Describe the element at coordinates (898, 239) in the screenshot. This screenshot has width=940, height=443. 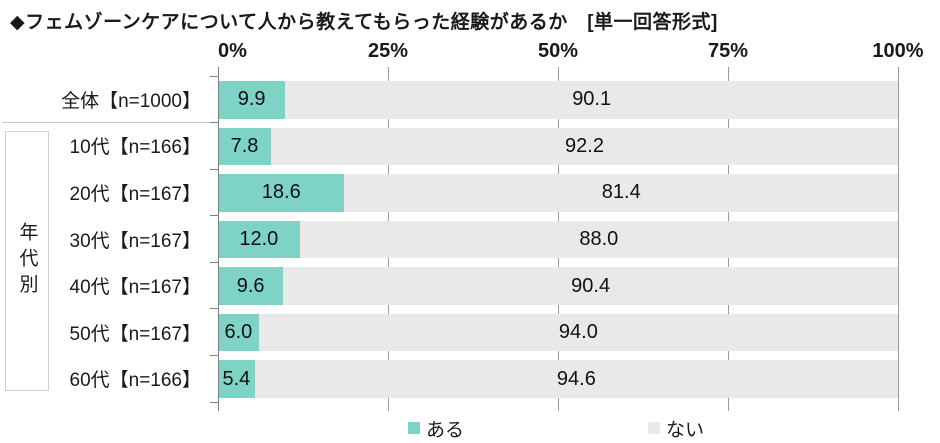
I see `gridline` at that location.